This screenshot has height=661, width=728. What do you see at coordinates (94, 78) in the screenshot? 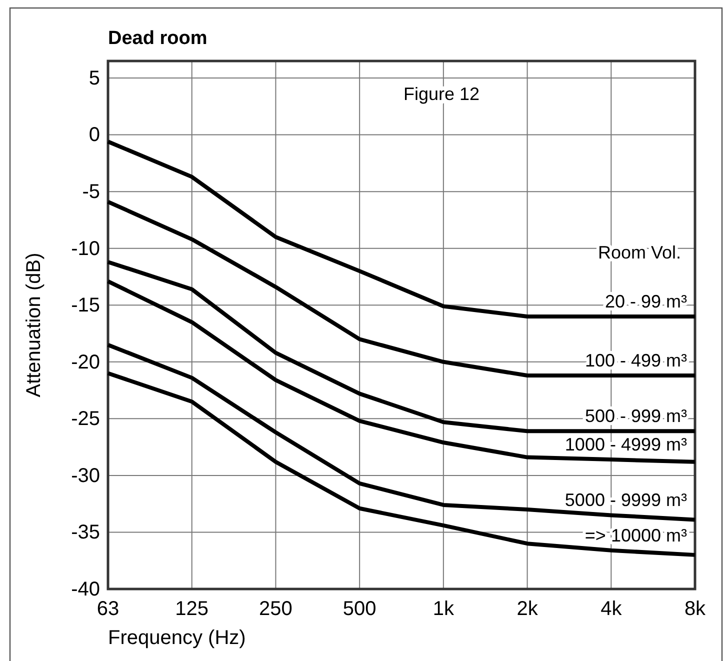
I see `y-tick-label: 5` at bounding box center [94, 78].